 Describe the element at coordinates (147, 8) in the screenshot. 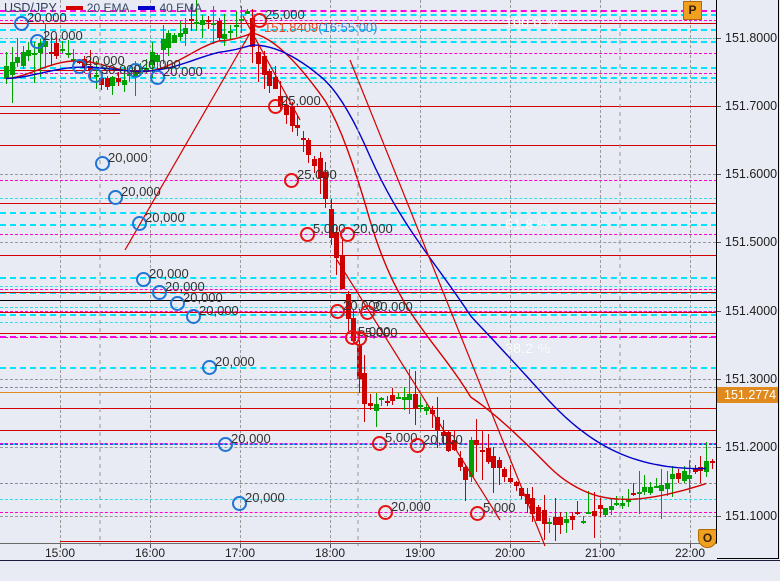

I see `legend-swatch-40ema` at that location.